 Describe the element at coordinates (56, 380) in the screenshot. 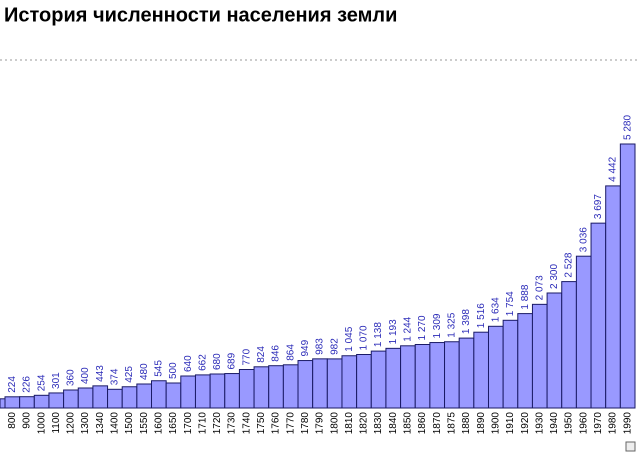

I see `value-label: 301` at that location.